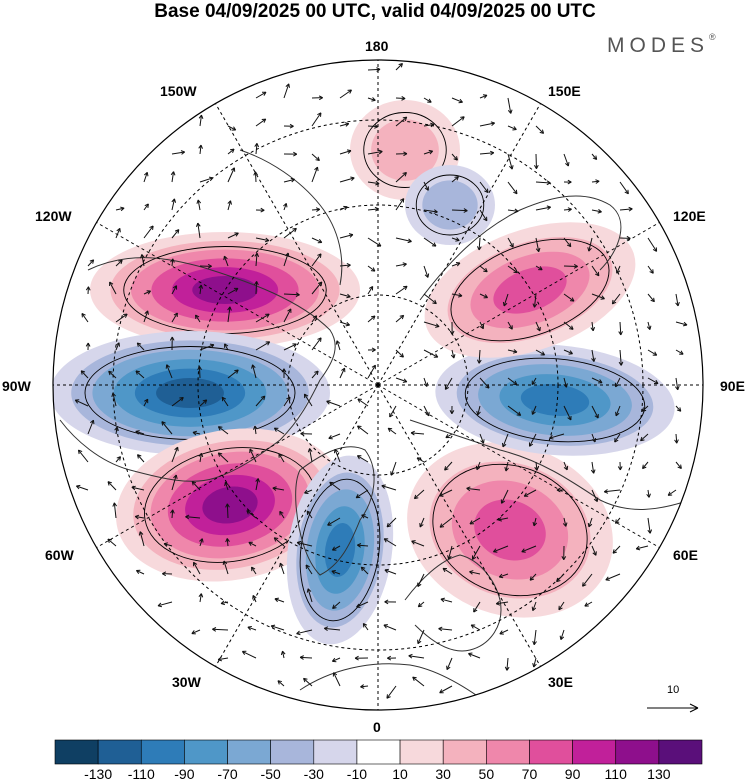 The height and width of the screenshot is (783, 750). I want to click on colorbar-tick-label: -70, so click(227, 774).